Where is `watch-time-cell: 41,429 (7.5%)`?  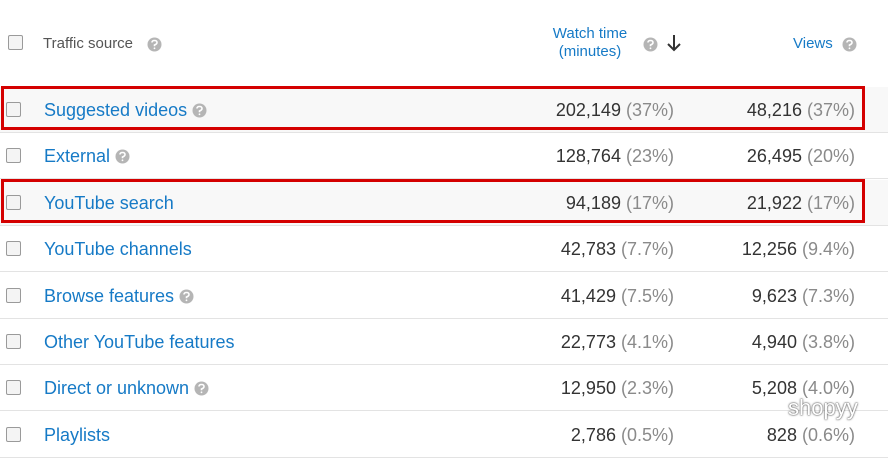
watch-time-cell: 41,429 (7.5%) is located at coordinates (617, 296).